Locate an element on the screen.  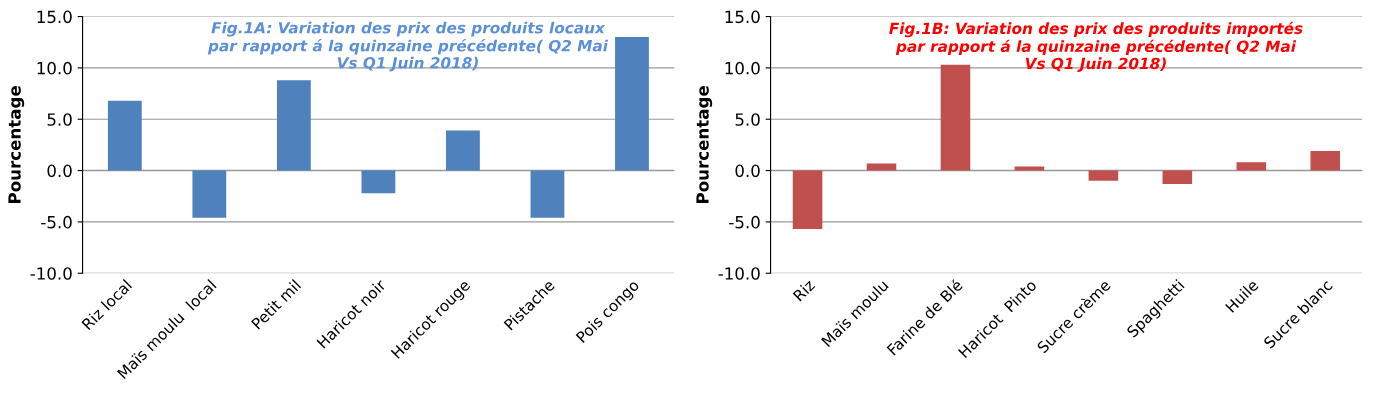
text: Fig.1A: Variation des prix des produits locaux par rapport á la quinzaine précédente( Q2 Mai Vs Q1 Juin 2018) is located at coordinates (408, 46).